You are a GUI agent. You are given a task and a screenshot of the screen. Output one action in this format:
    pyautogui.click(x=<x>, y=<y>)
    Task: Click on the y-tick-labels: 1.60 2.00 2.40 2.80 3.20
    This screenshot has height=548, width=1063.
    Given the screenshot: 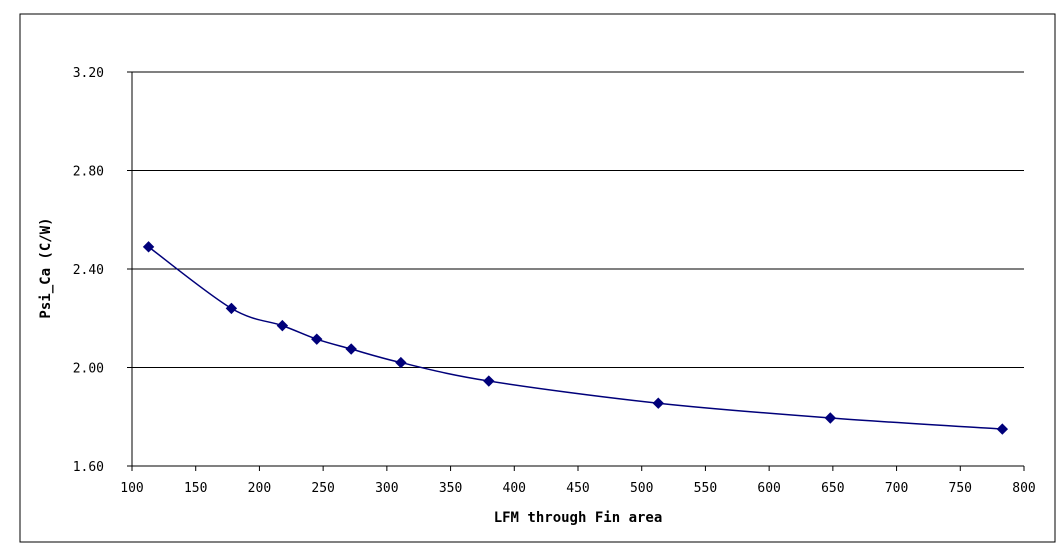 What is the action you would take?
    pyautogui.click(x=88, y=270)
    